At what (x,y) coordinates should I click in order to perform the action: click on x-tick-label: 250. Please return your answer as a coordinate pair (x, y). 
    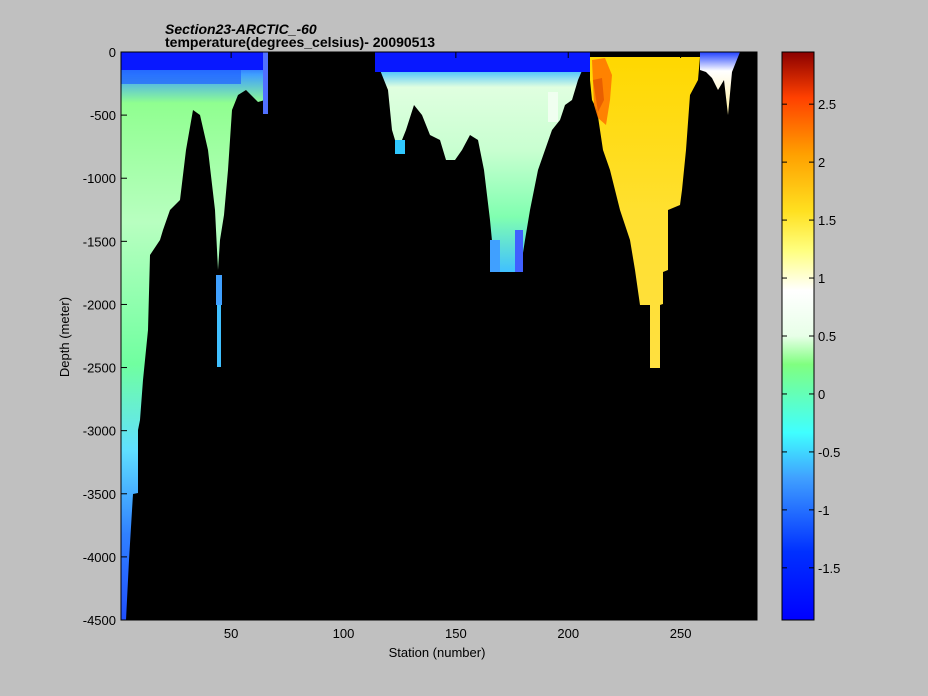
    Looking at the image, I should click on (681, 633).